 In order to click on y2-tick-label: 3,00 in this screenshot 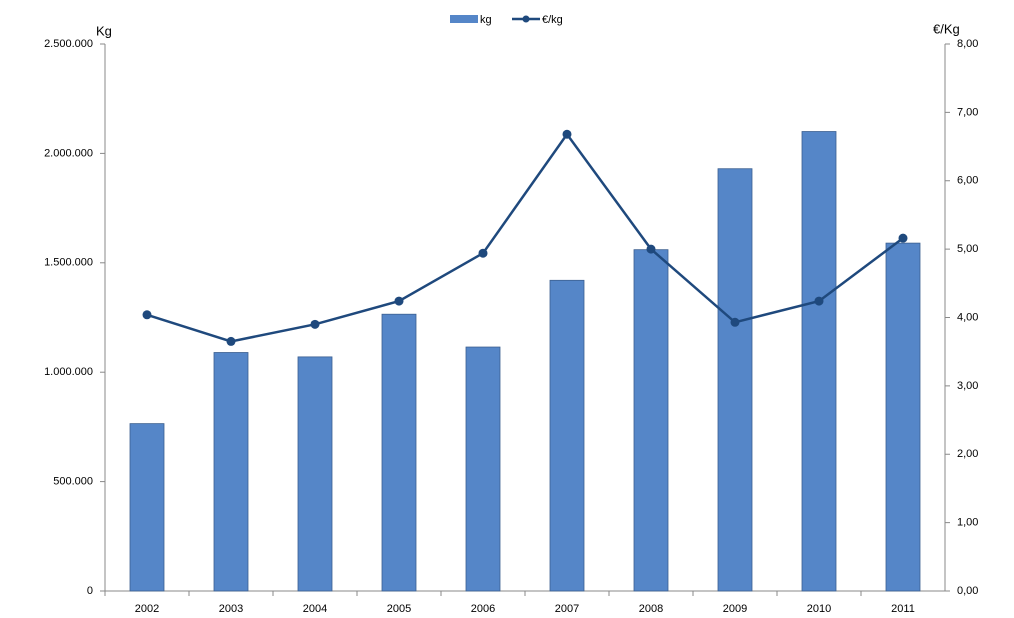, I will do `click(967, 386)`.